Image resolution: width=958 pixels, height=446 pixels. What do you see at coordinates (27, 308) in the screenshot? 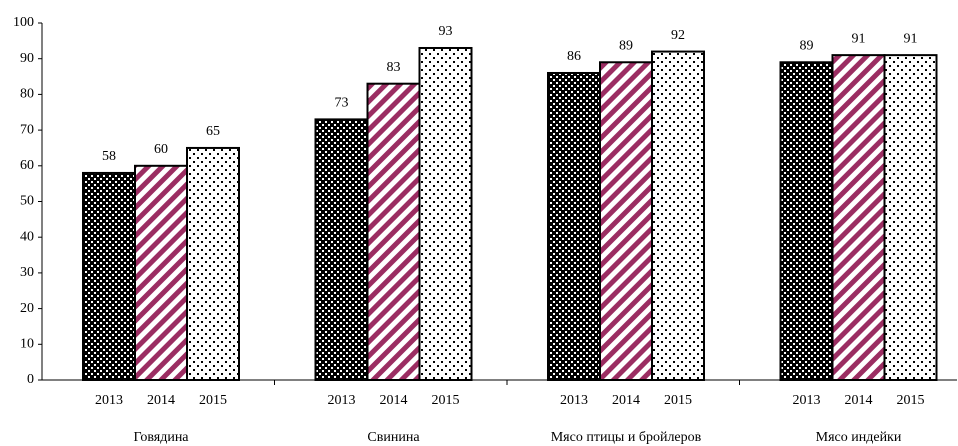
I see `y-tick-label: 20` at bounding box center [27, 308].